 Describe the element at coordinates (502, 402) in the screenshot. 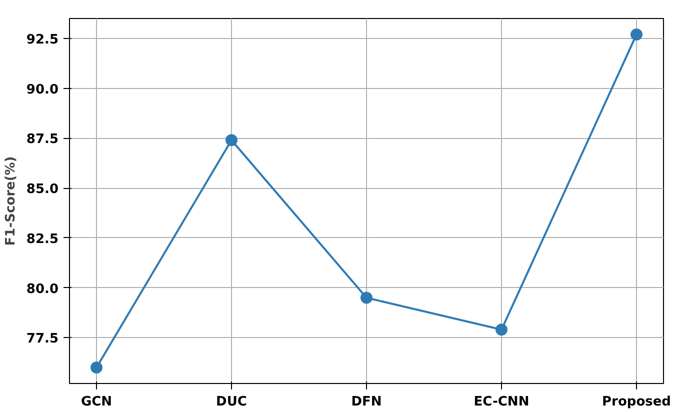

I see `x-tick-label: EC-CNN` at that location.